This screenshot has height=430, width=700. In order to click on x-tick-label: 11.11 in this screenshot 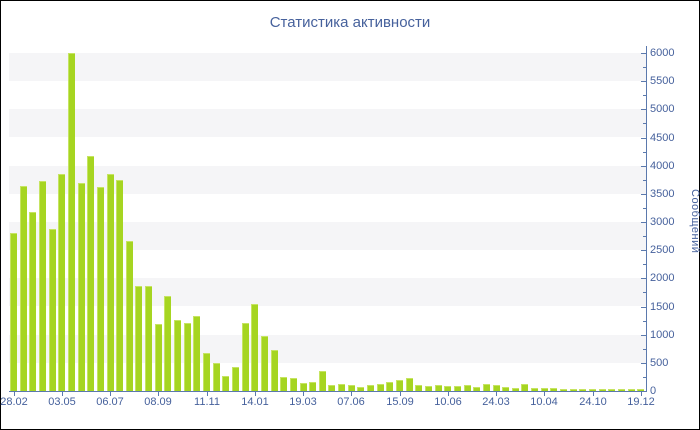, I will do `click(207, 402)`.